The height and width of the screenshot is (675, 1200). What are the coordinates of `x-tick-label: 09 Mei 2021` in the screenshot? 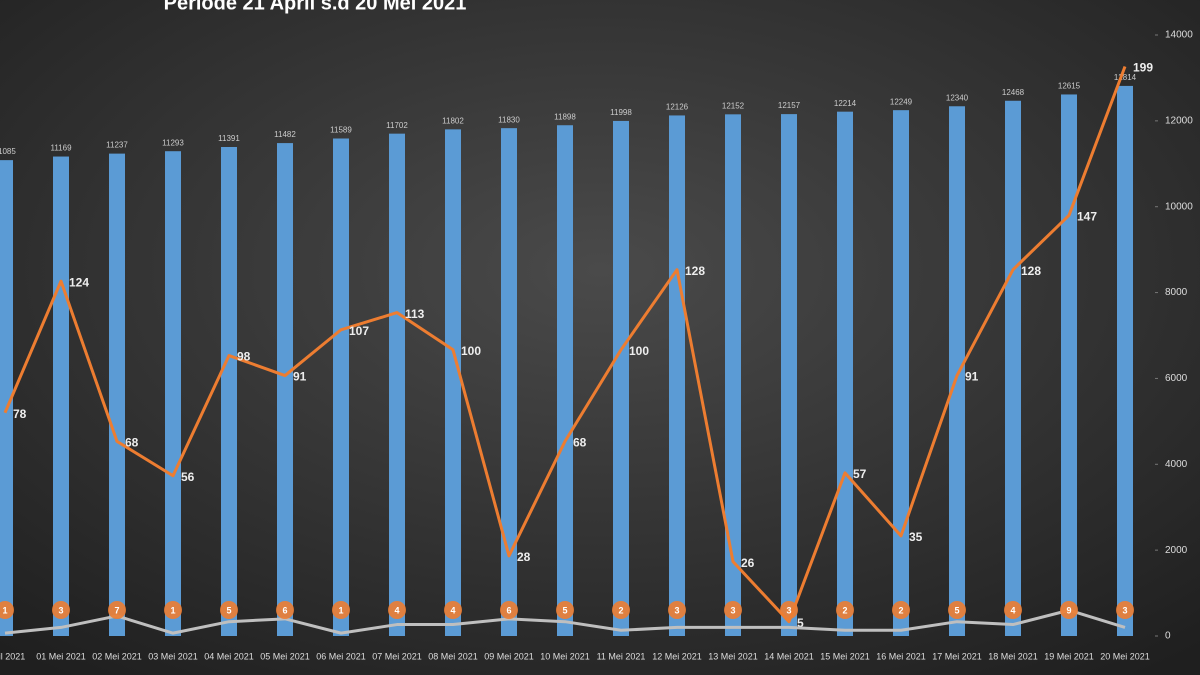 It's located at (509, 656).